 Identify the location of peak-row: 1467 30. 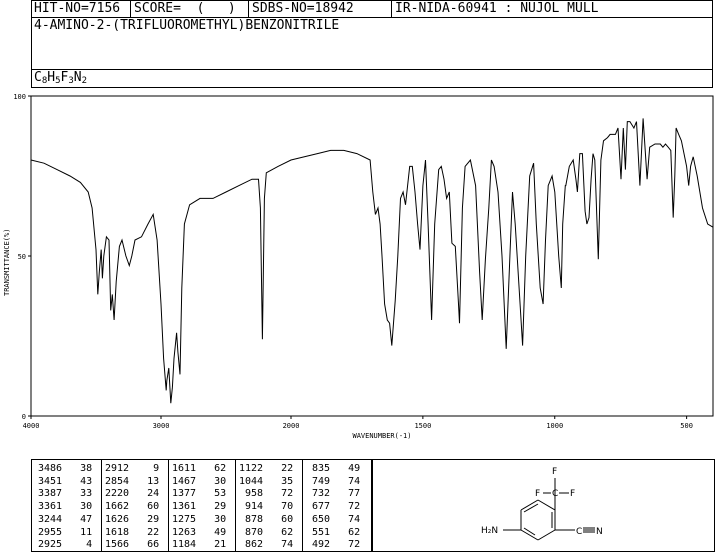
(199, 481).